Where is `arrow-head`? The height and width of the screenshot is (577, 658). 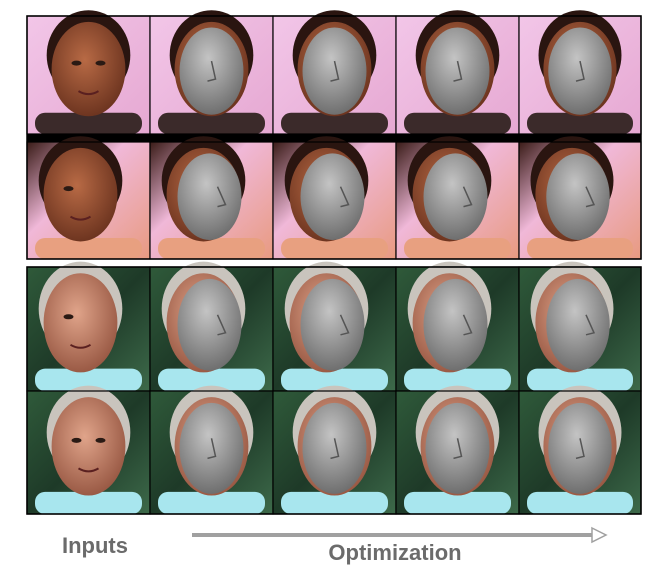 arrow-head is located at coordinates (599, 535).